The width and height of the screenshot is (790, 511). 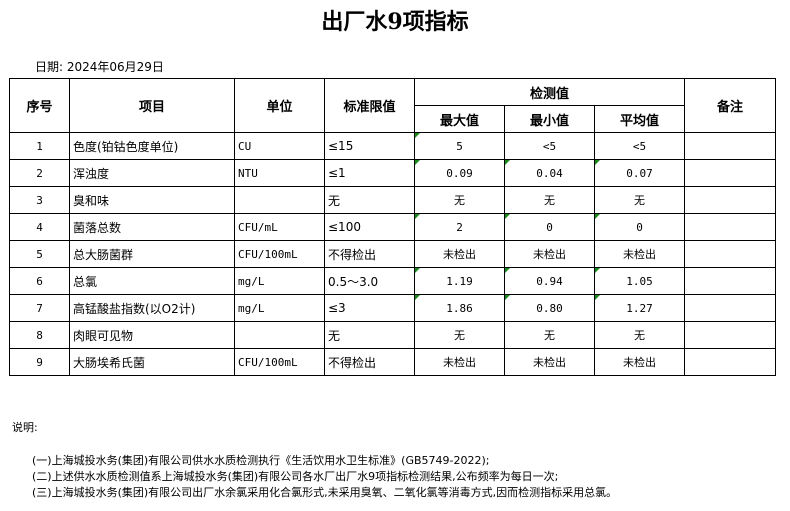 I want to click on cell-limit-text: ≤100, so click(x=344, y=227).